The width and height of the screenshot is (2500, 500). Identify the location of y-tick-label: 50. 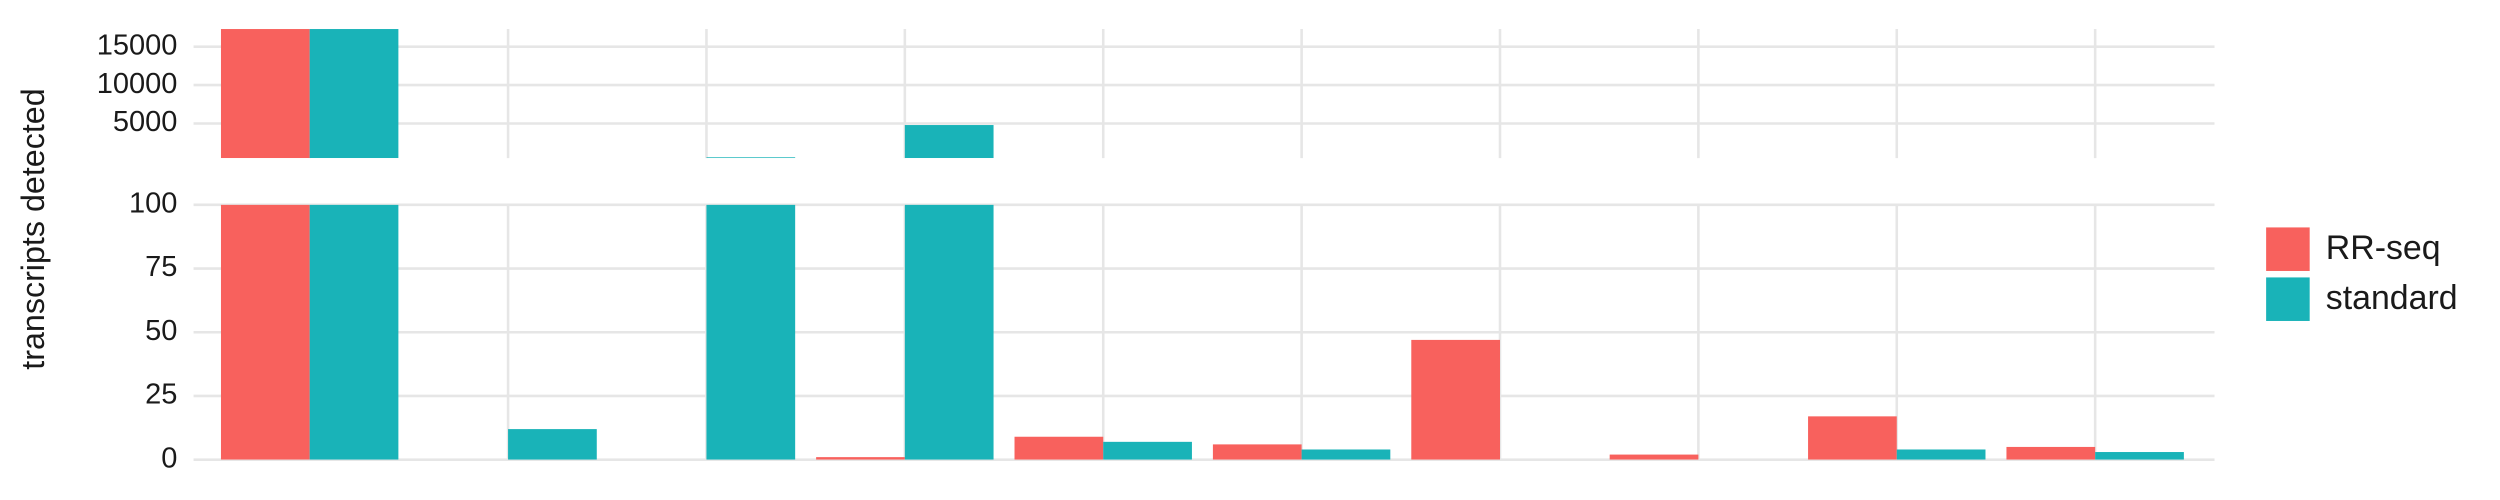
(161, 331).